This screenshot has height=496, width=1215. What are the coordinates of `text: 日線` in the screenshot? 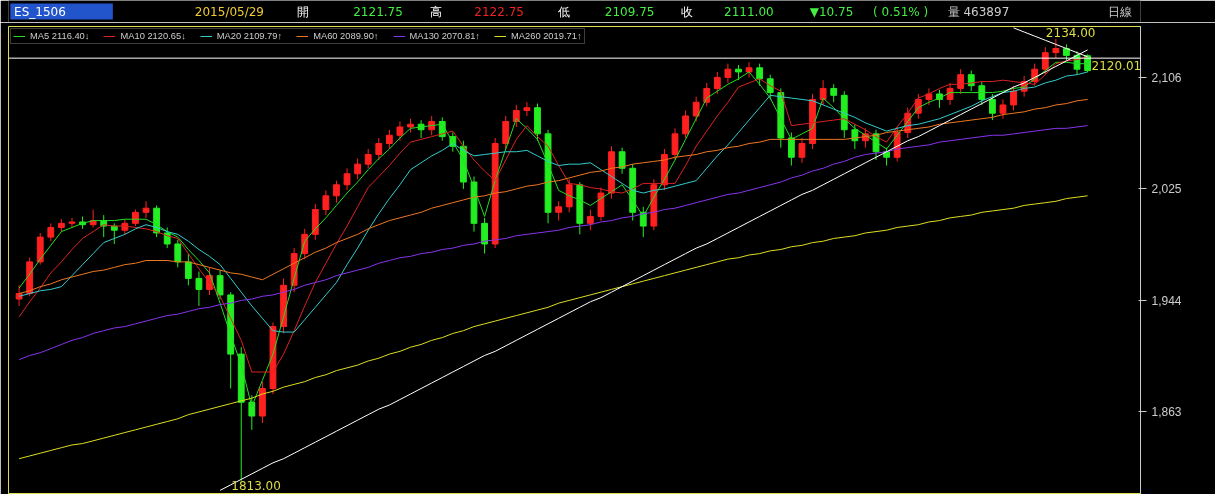 It's located at (1119, 11).